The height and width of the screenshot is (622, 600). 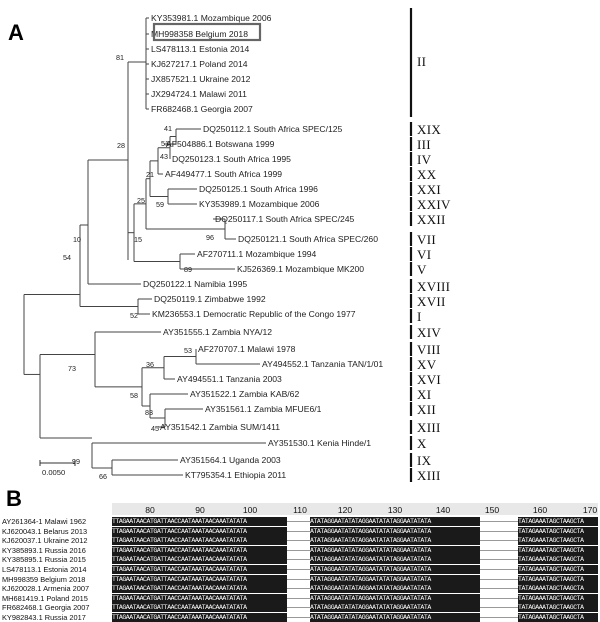 I want to click on leaf-label: AF270707.1 Malawi 1978, so click(x=247, y=349).